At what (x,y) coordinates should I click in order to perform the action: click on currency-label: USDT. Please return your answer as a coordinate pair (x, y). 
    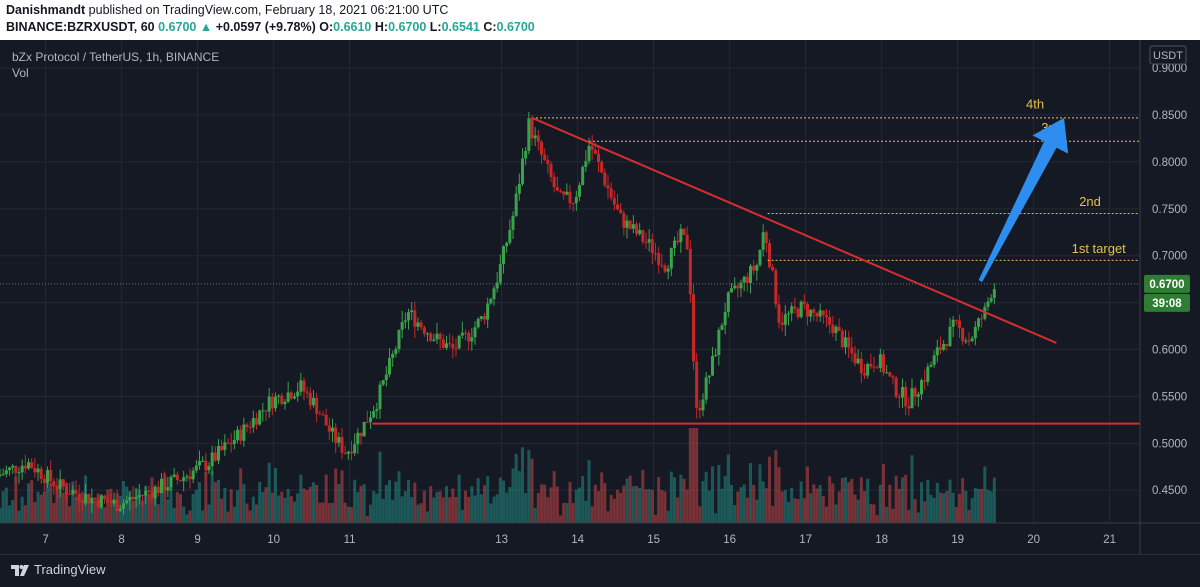
    Looking at the image, I should click on (1168, 56).